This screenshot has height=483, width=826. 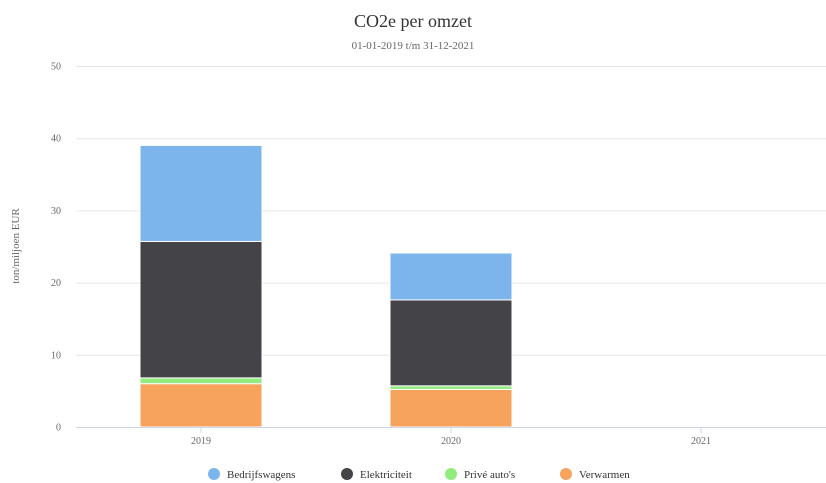 What do you see at coordinates (386, 475) in the screenshot?
I see `legend-label: Elektriciteit` at bounding box center [386, 475].